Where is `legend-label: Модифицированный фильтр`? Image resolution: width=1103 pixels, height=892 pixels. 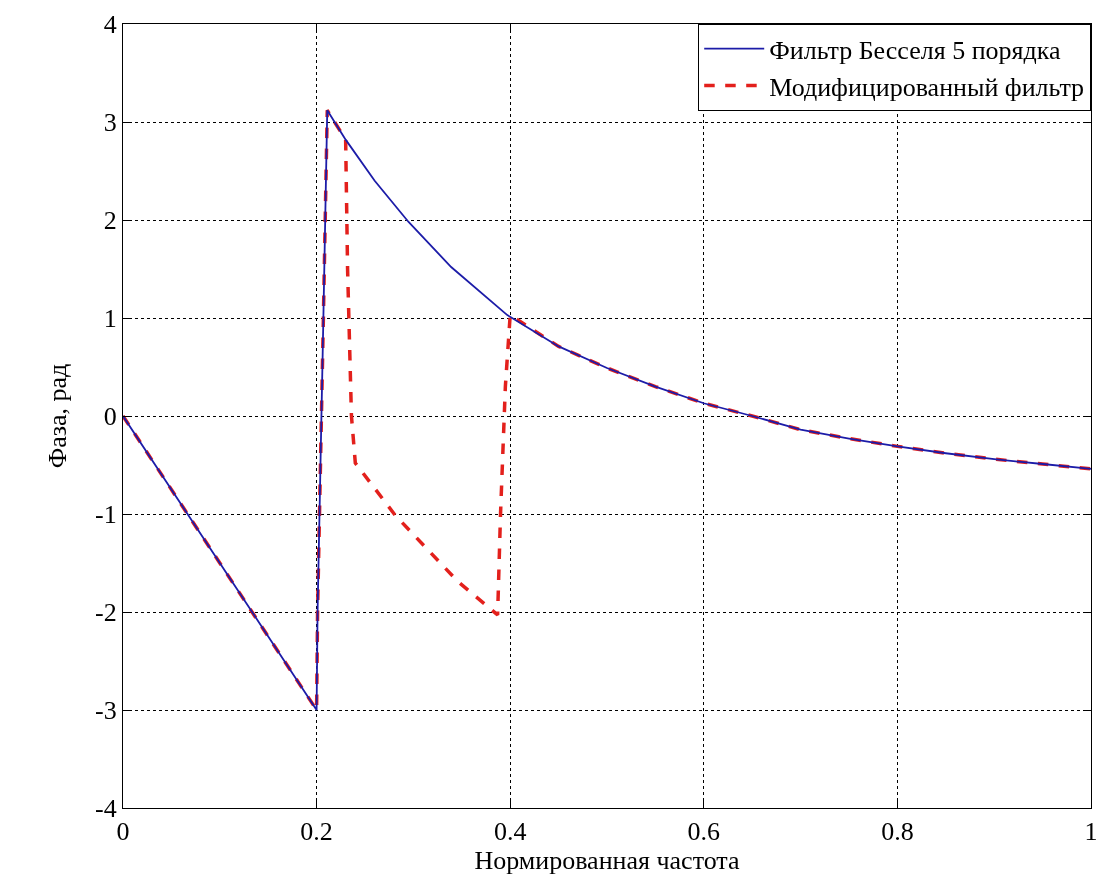 legend-label: Модифицированный фильтр is located at coordinates (927, 87).